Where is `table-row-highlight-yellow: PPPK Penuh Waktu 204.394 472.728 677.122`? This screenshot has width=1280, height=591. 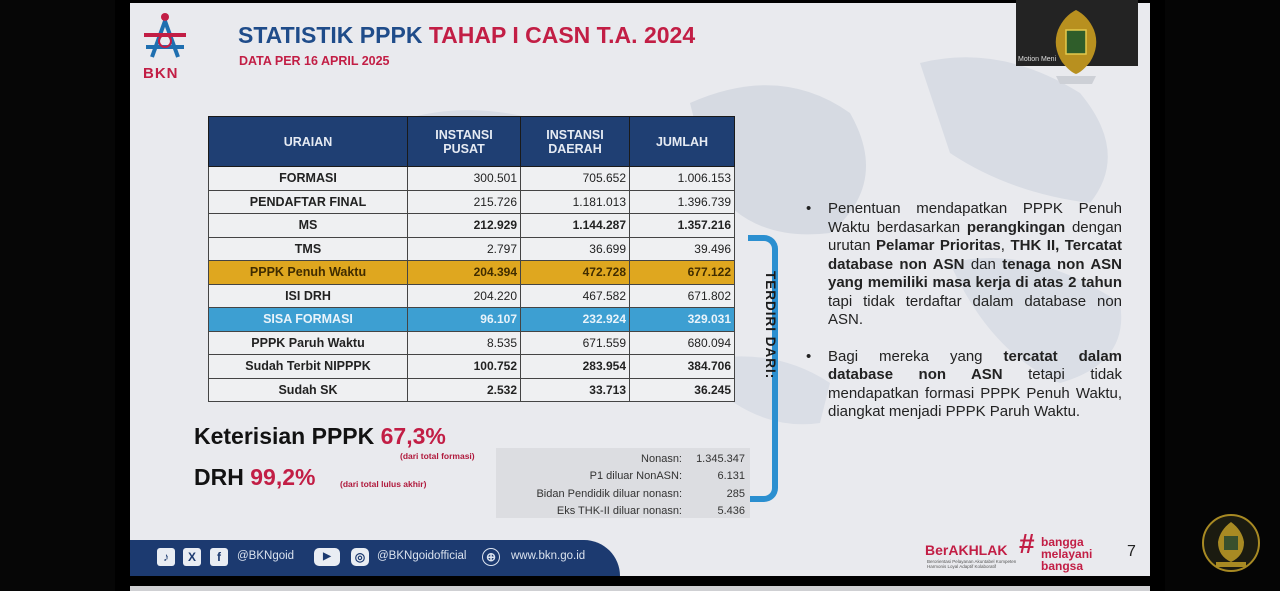 table-row-highlight-yellow: PPPK Penuh Waktu 204.394 472.728 677.122 is located at coordinates (471, 272).